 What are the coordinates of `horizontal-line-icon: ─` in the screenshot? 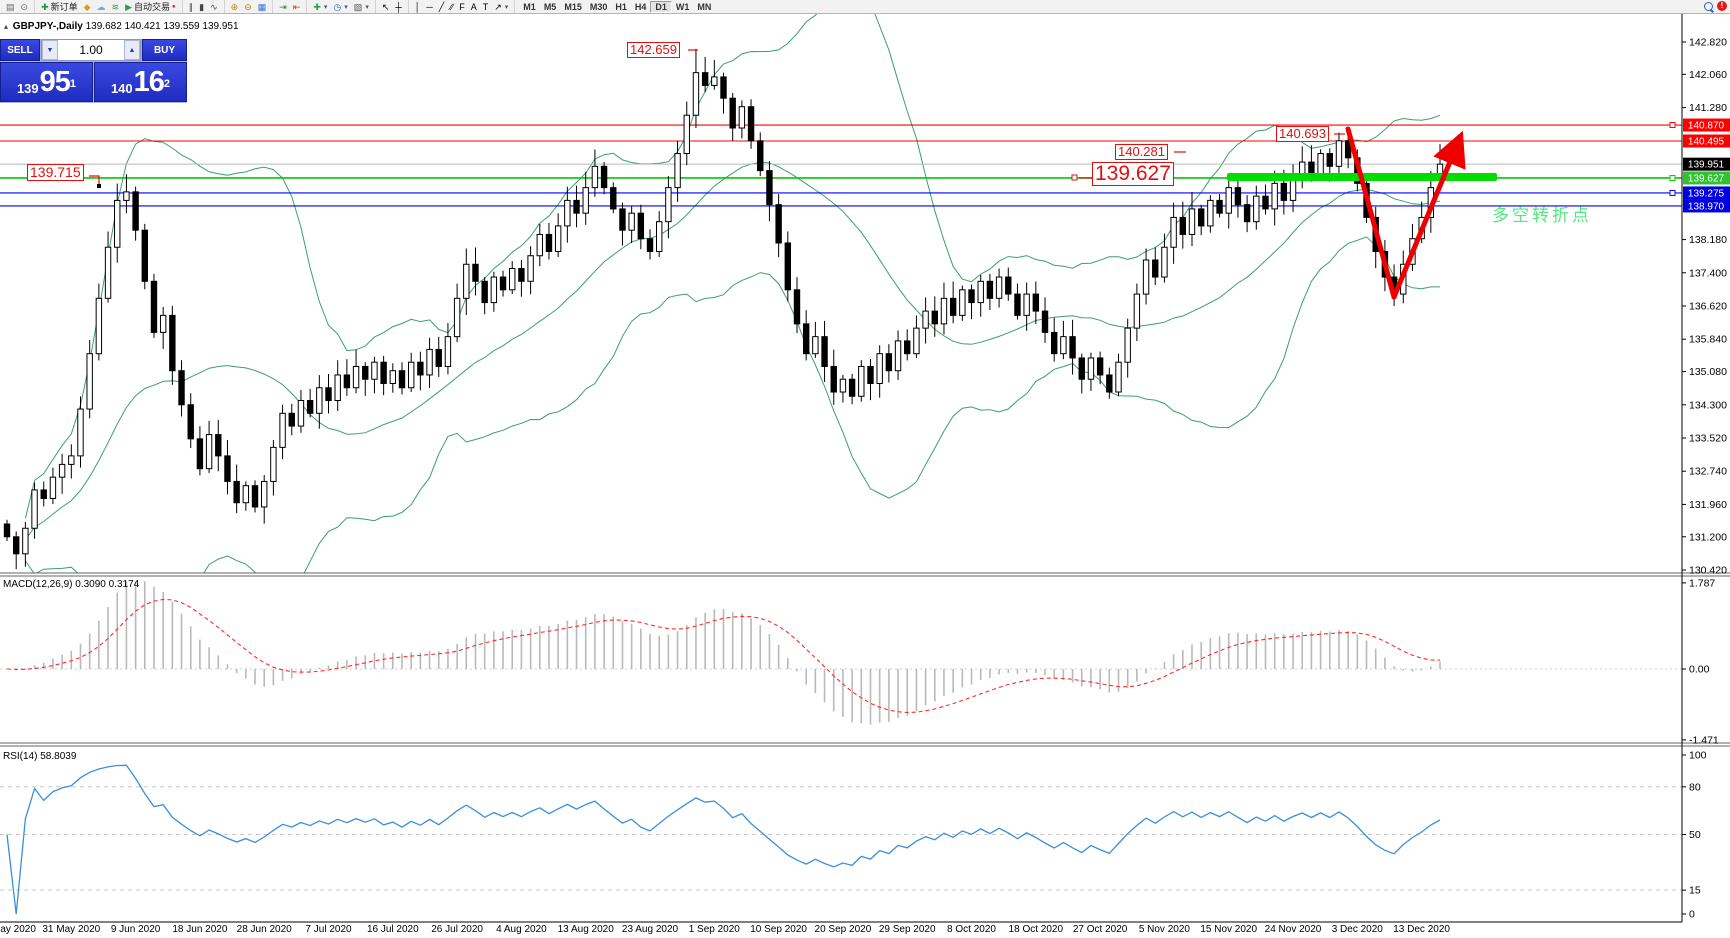 It's located at (429, 7).